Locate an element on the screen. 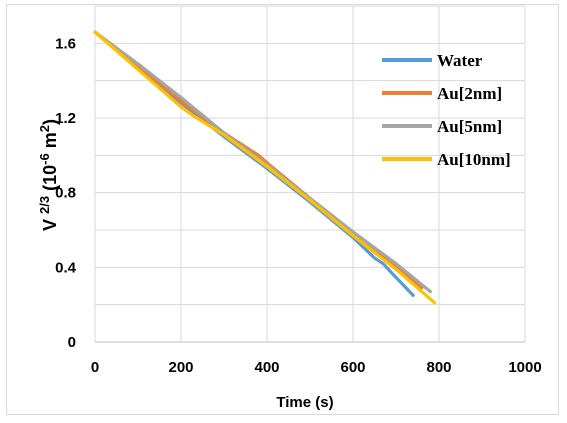 The image size is (567, 423). y-axis-title: V 2/3 (10-6 m2) is located at coordinates (48, 175).